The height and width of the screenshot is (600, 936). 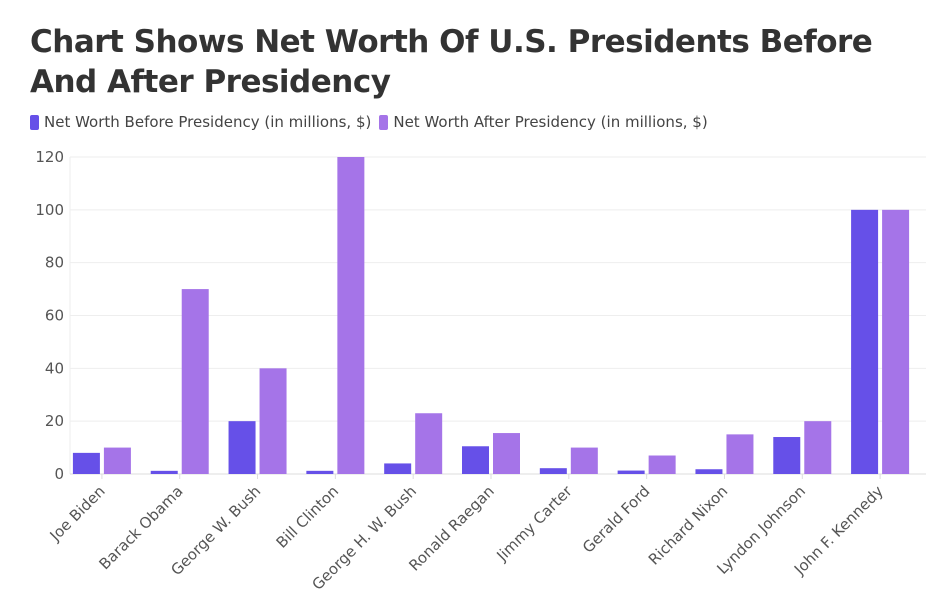 What do you see at coordinates (59, 474) in the screenshot?
I see `y-tick-label: 0` at bounding box center [59, 474].